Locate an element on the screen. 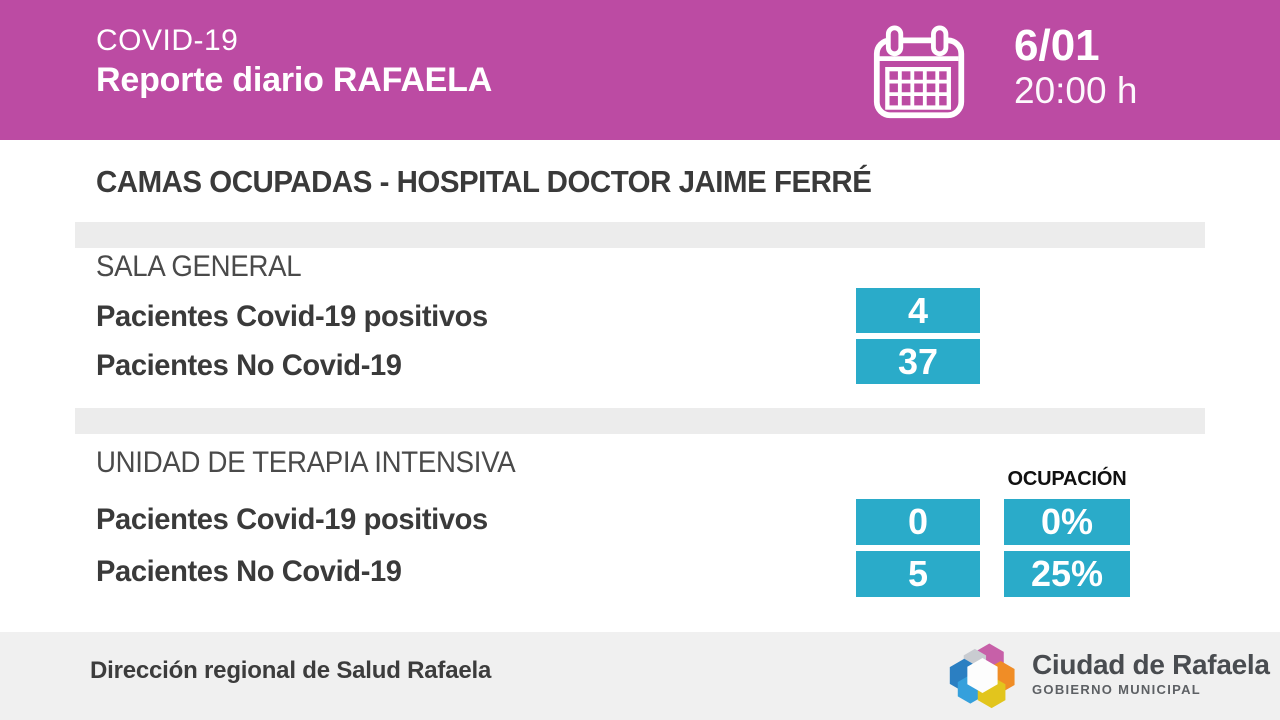 Image resolution: width=1280 pixels, height=720 pixels. logo-title: Ciudad de Rafaela is located at coordinates (1151, 664).